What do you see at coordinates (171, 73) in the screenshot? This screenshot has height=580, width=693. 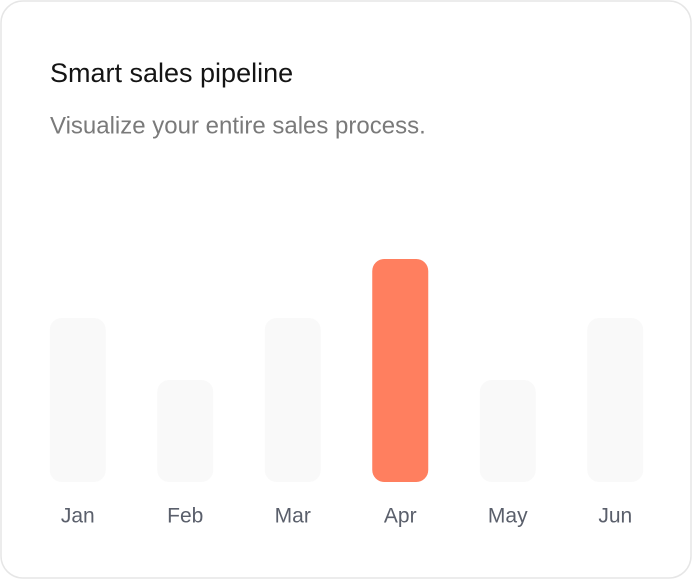 I see `card-title: Smart sales pipeline` at bounding box center [171, 73].